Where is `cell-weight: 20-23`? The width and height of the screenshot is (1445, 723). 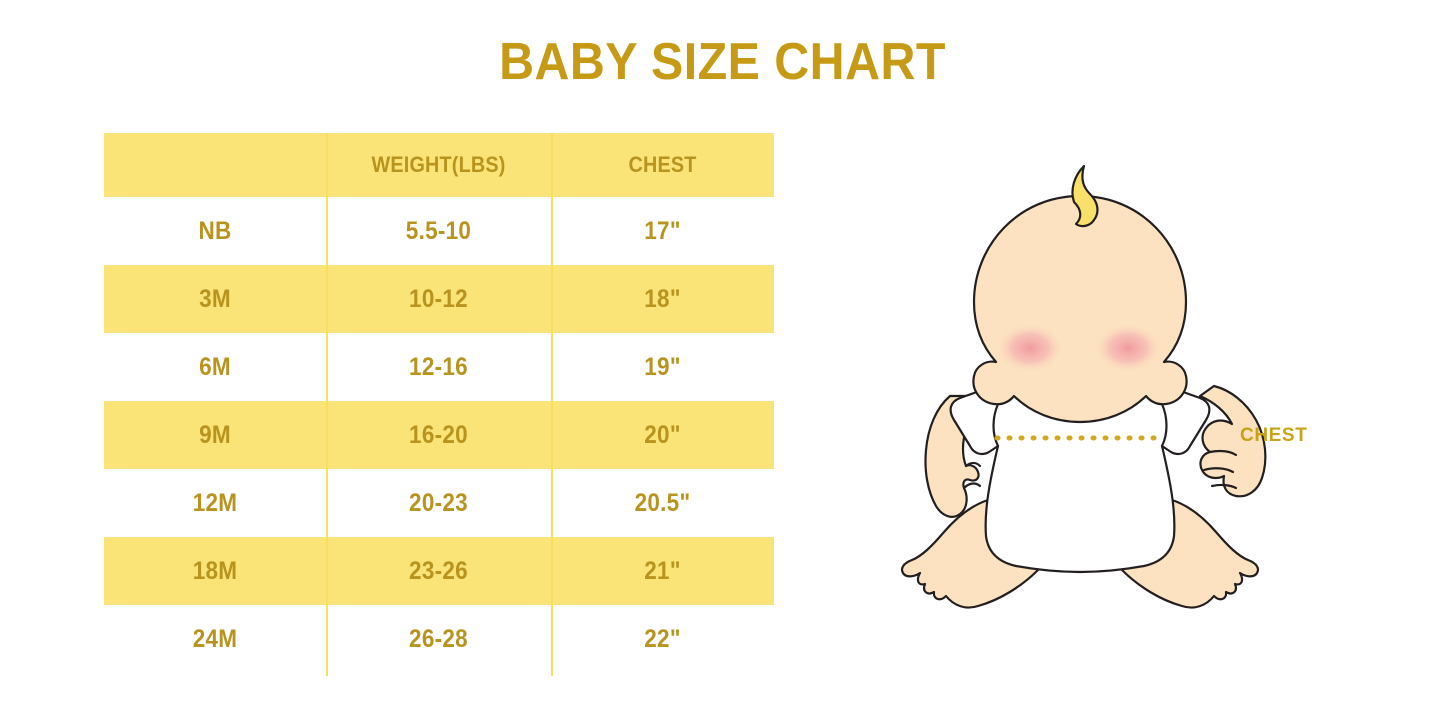
cell-weight: 20-23 is located at coordinates (438, 502).